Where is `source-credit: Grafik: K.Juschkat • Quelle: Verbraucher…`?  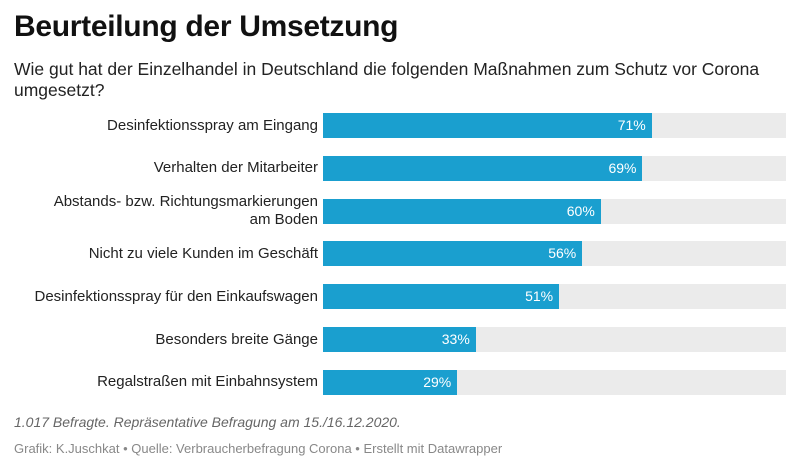
source-credit: Grafik: K.Juschkat • Quelle: Verbraucher… is located at coordinates (258, 448).